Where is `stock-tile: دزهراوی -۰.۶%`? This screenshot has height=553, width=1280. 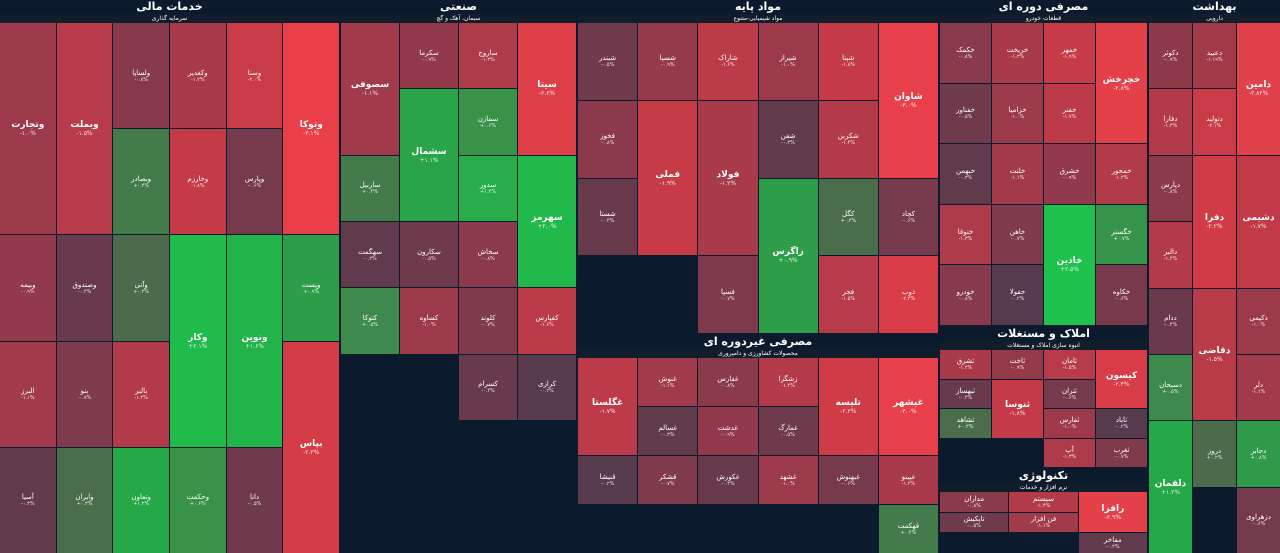 stock-tile: دزهراوی -۰.۶% is located at coordinates (1258, 520).